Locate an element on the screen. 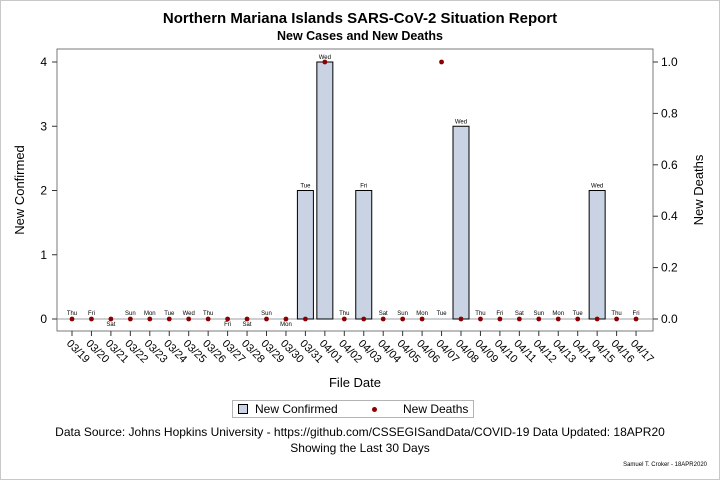  range-note: Showing the Last 30 Days is located at coordinates (360, 448).